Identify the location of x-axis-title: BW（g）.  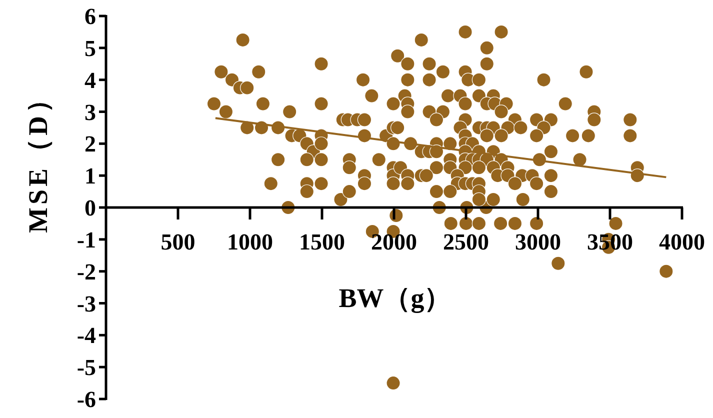
(395, 298).